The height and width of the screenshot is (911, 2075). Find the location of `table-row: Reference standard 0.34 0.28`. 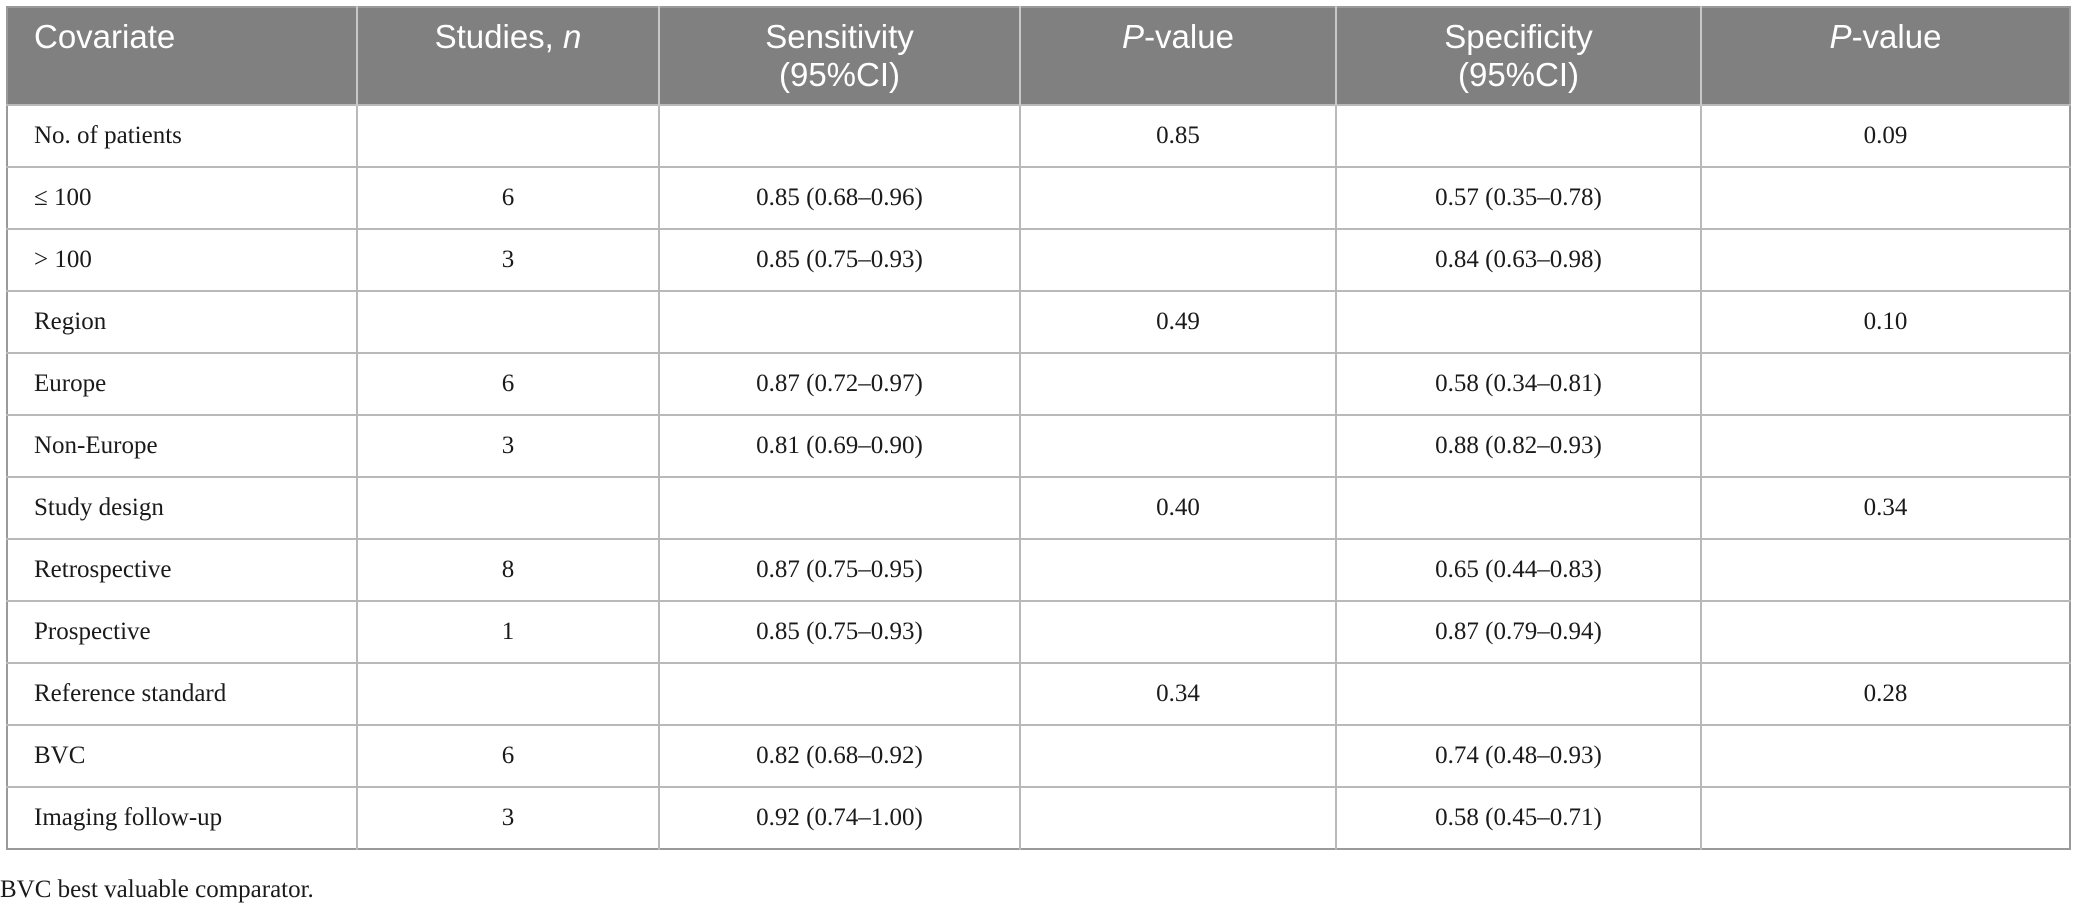

table-row: Reference standard 0.34 0.28 is located at coordinates (1038, 693).